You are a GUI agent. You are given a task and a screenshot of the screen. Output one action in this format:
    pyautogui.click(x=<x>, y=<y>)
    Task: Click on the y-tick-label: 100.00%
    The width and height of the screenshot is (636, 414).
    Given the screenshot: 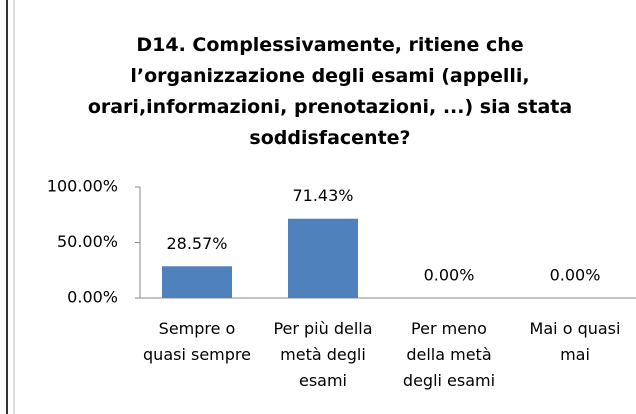 What is the action you would take?
    pyautogui.click(x=82, y=186)
    